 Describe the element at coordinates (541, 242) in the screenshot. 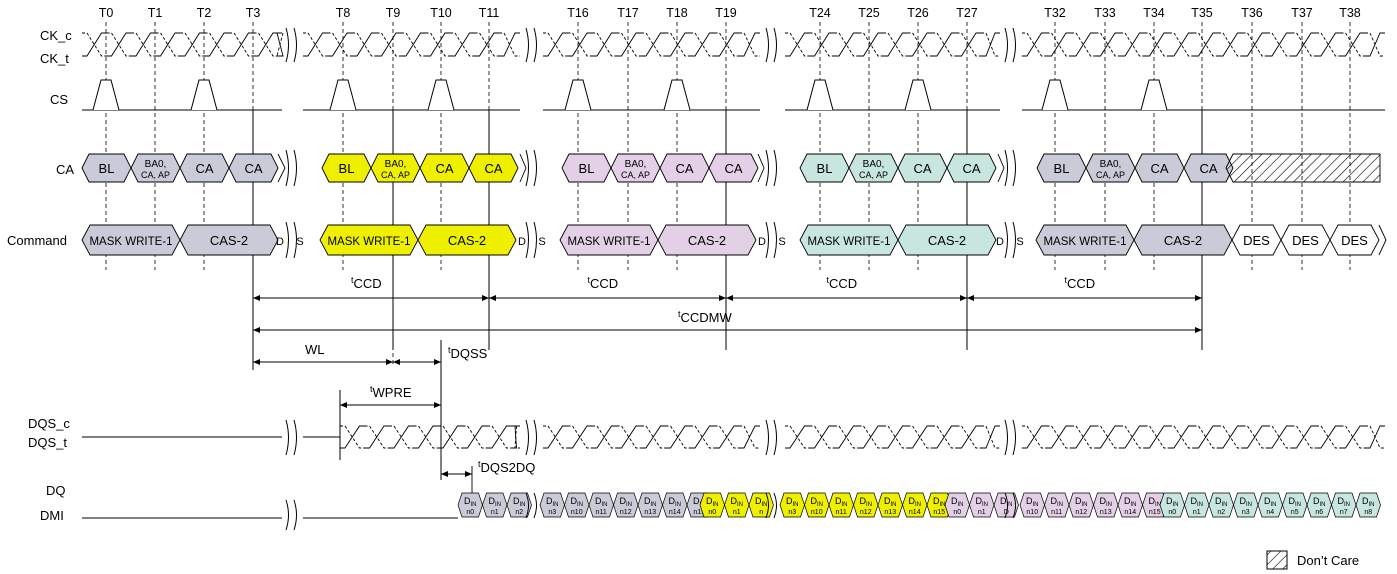

I see `command-partial: S` at that location.